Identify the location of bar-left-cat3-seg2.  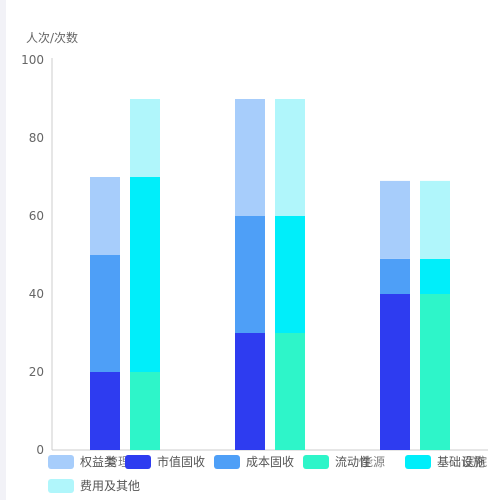
(395, 276).